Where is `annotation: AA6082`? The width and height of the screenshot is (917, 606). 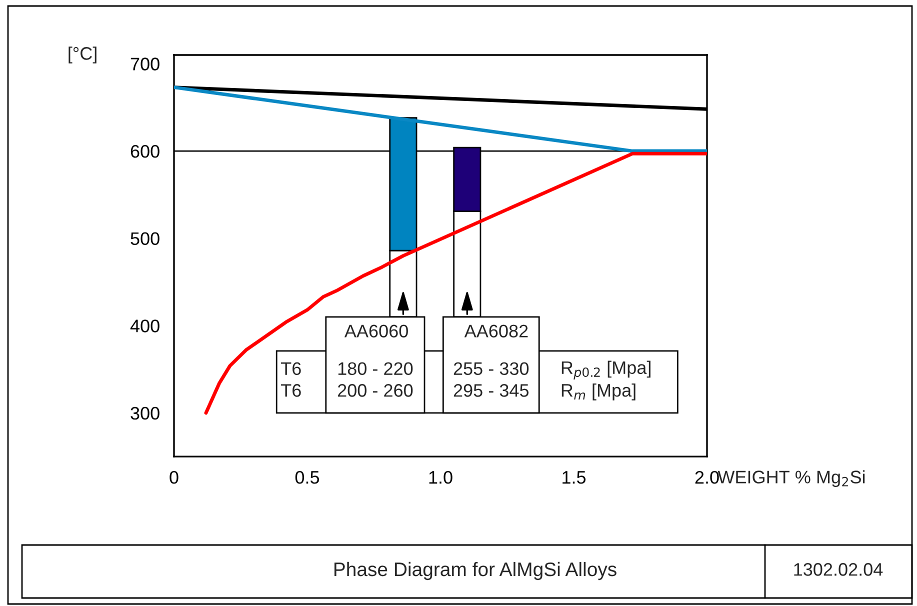 annotation: AA6082 is located at coordinates (496, 331).